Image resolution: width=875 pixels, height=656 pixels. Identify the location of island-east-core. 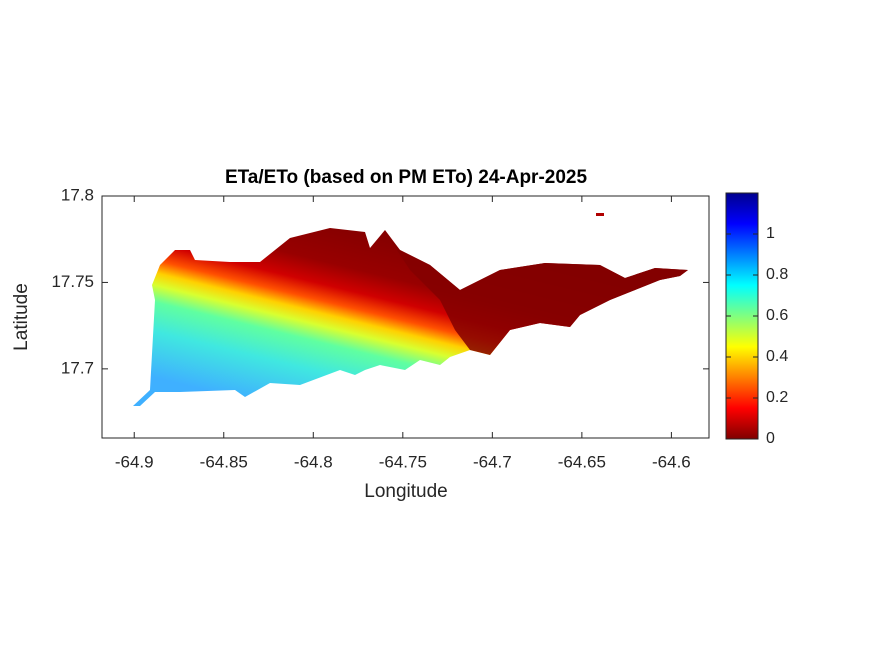
(536, 293).